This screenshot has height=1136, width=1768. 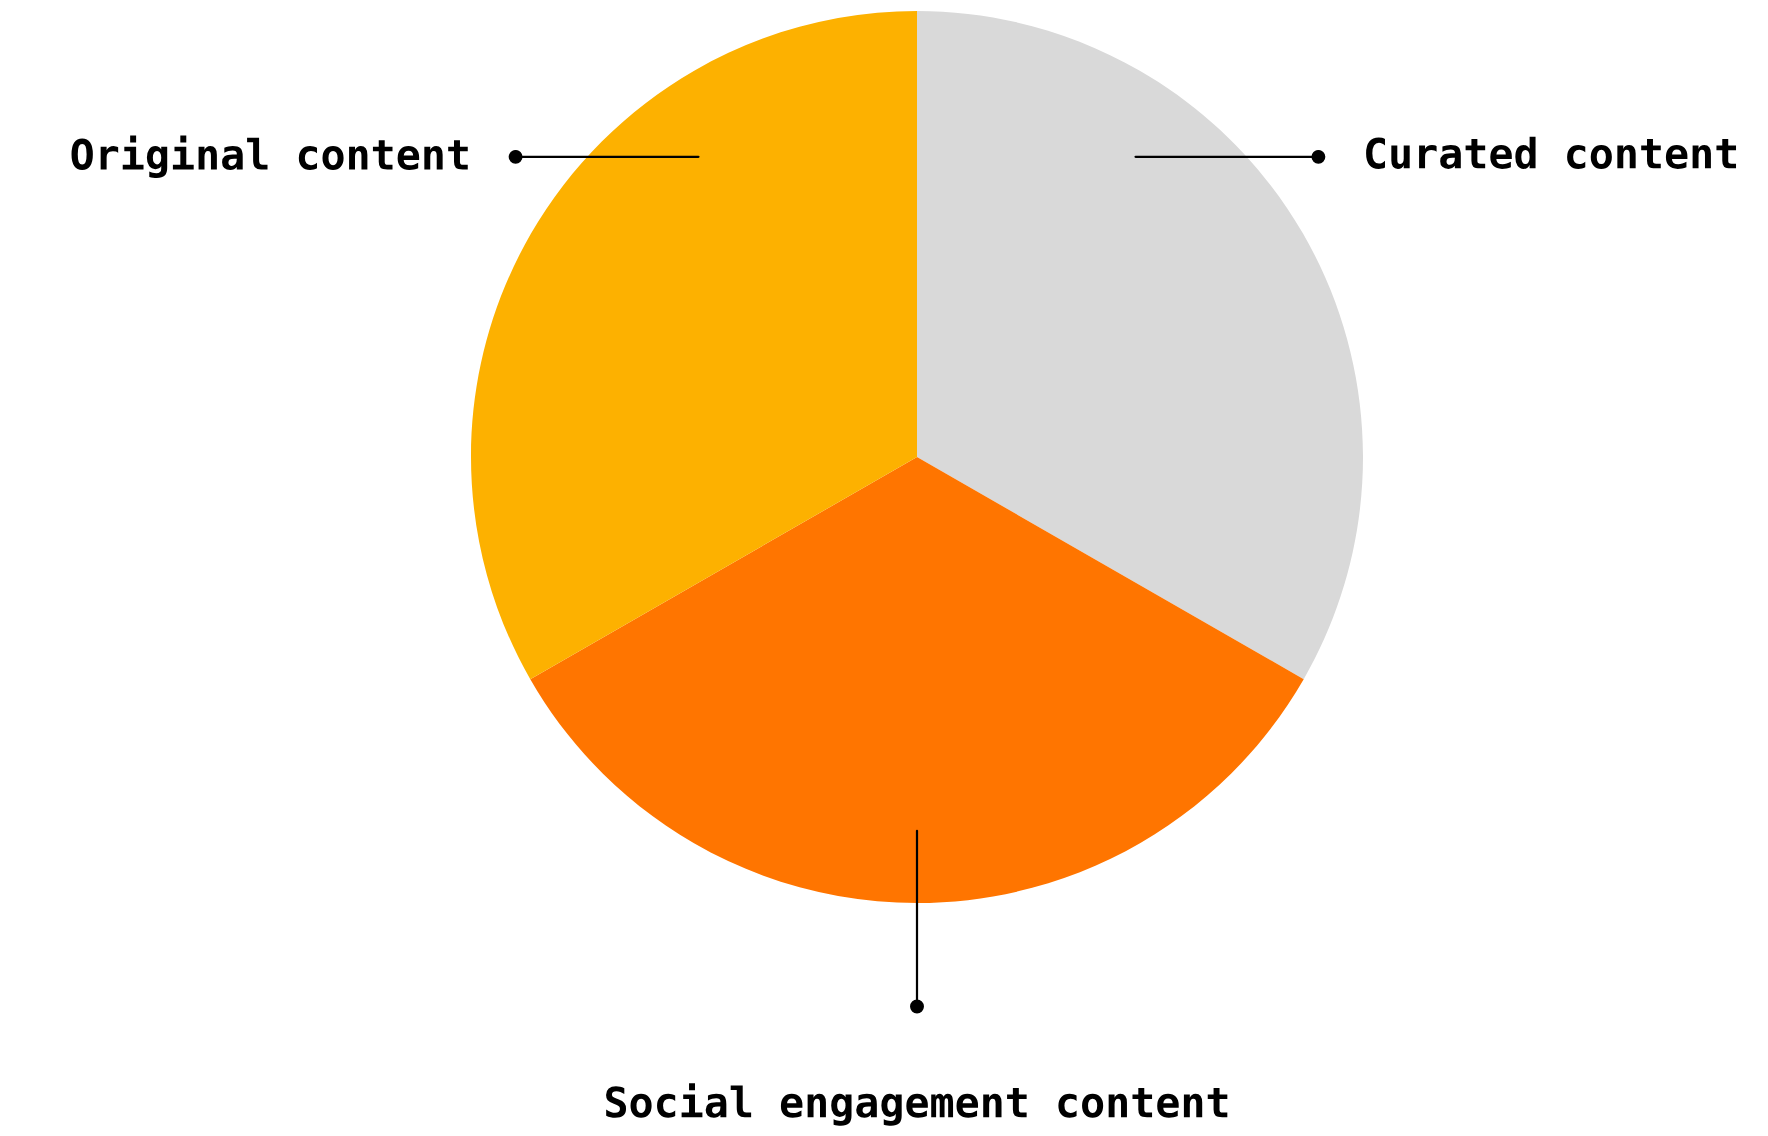 I want to click on slice-label: Original content, so click(x=269, y=157).